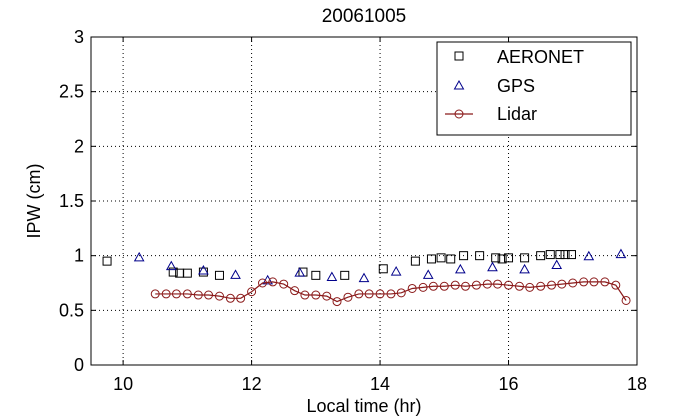 Image resolution: width=700 pixels, height=420 pixels. What do you see at coordinates (459, 114) in the screenshot?
I see `legend-lidar-marker` at bounding box center [459, 114].